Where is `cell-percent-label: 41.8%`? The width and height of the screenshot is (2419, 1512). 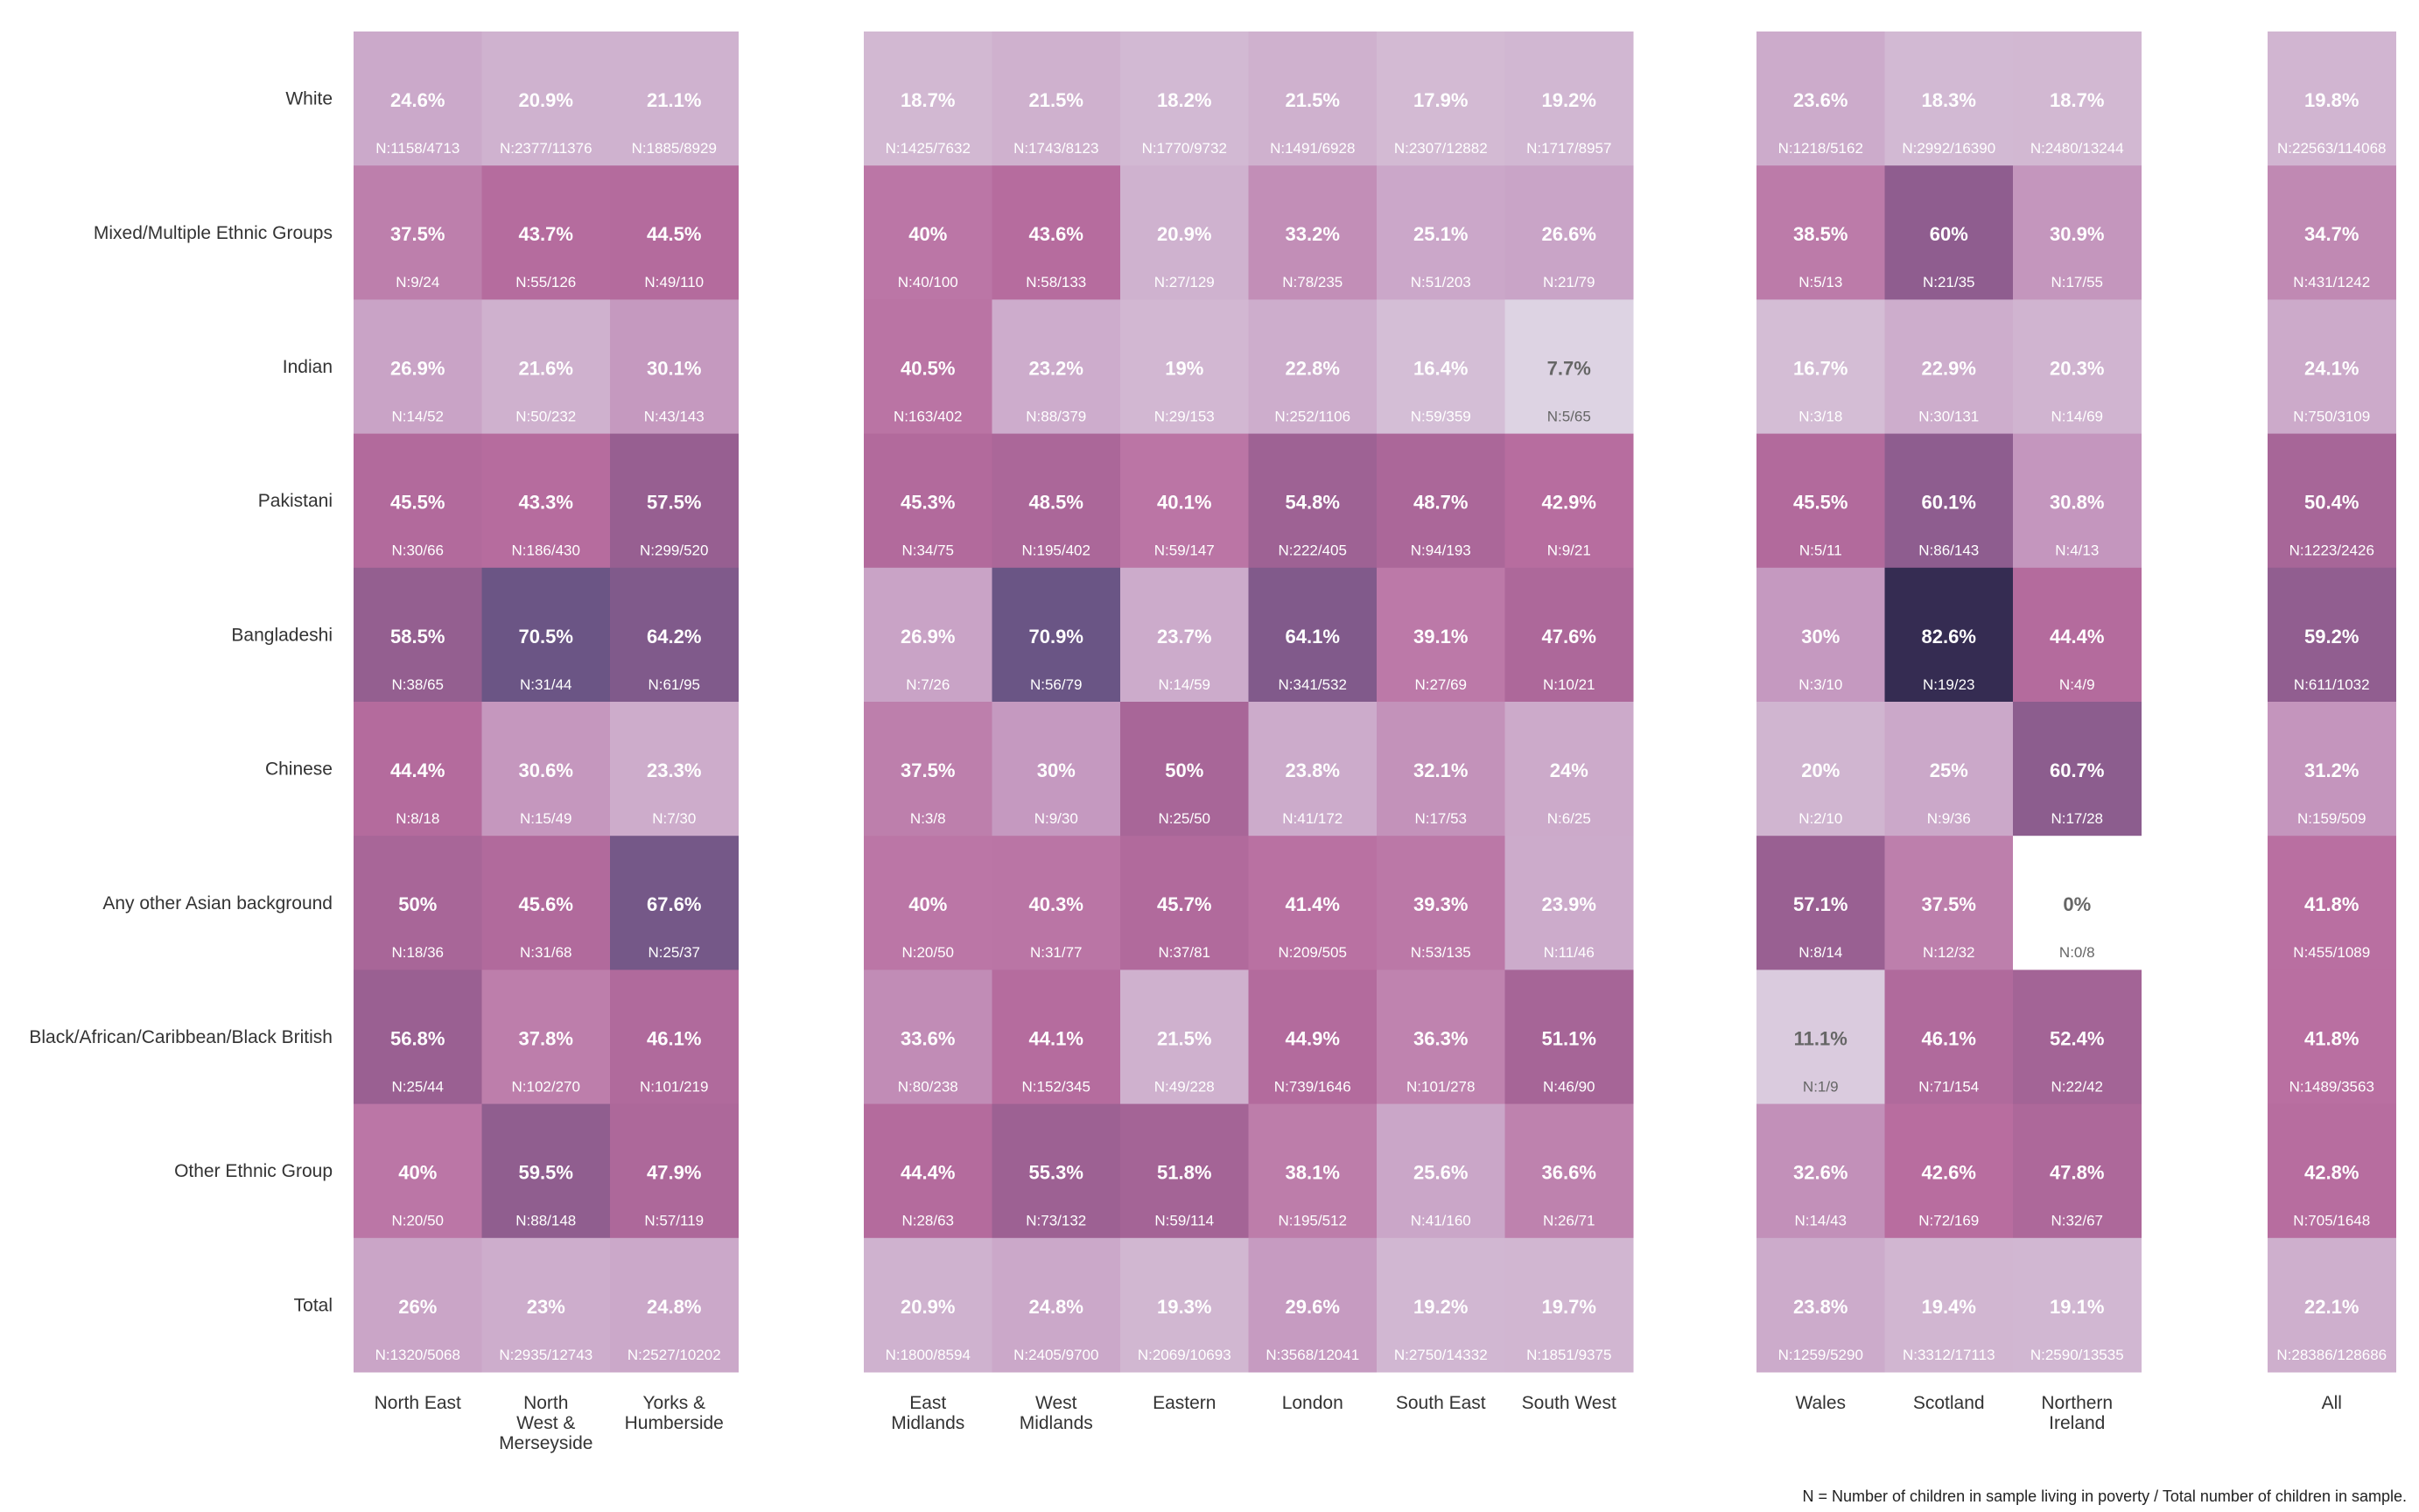 cell-percent-label: 41.8% is located at coordinates (2331, 904).